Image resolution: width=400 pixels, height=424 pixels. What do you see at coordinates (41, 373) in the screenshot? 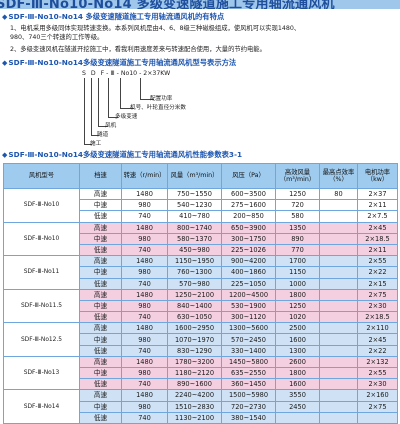
I see `model-cell: SDF-Ⅲ-No13` at bounding box center [41, 373].